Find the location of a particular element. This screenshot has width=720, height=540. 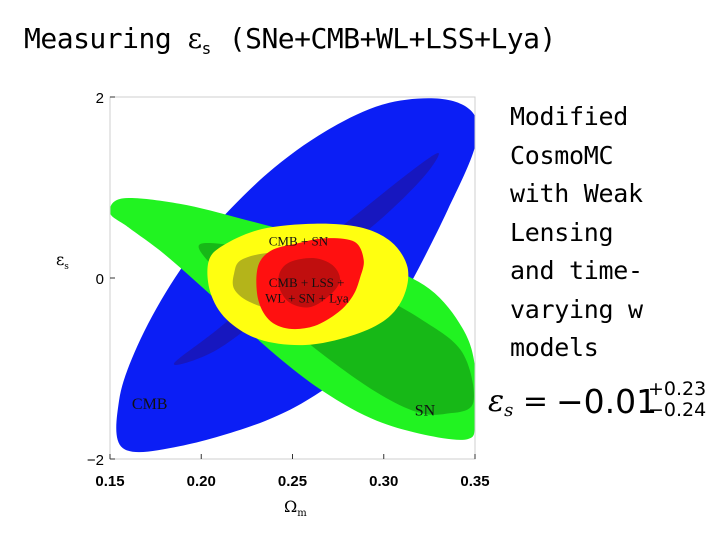

x-axis-label: Ωm is located at coordinates (295, 508).